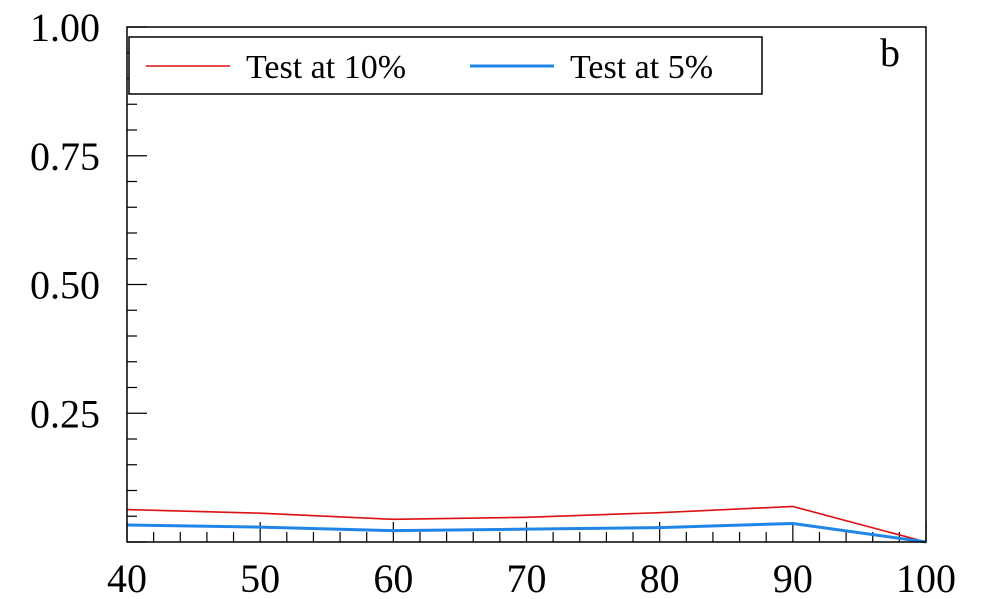  What do you see at coordinates (660, 577) in the screenshot?
I see `x-tick-label: 80` at bounding box center [660, 577].